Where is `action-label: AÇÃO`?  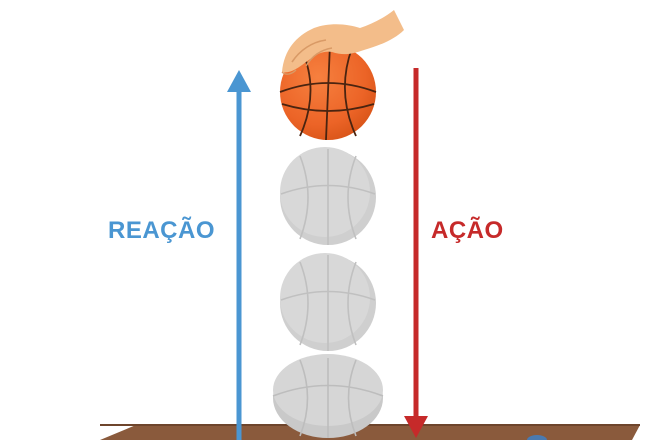 action-label: AÇÃO is located at coordinates (467, 230).